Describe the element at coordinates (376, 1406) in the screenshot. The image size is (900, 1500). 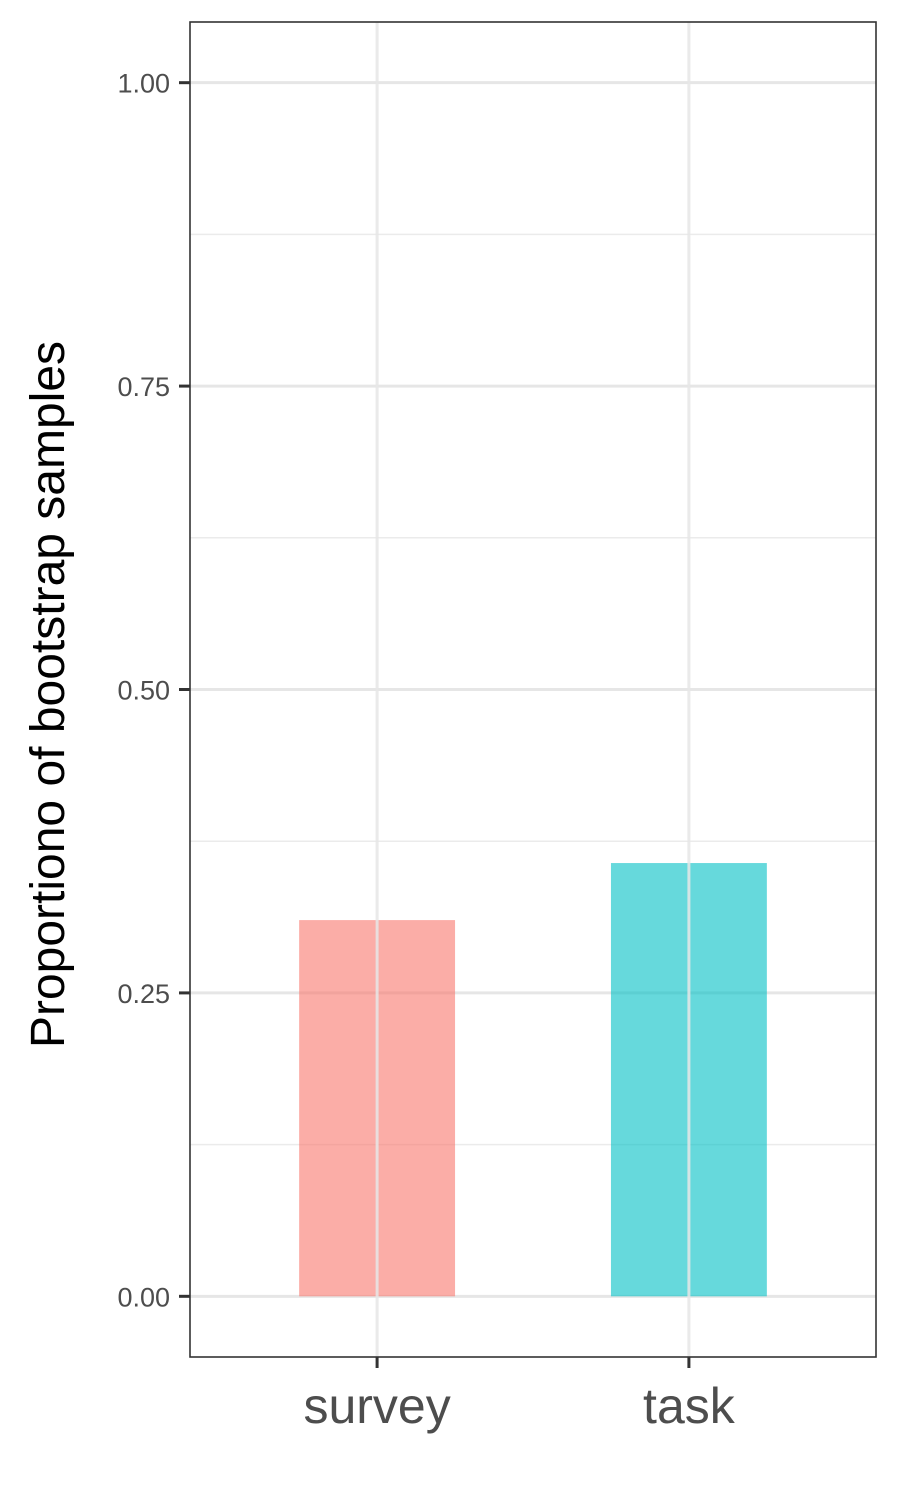
I see `x-tick-label-survey: survey` at that location.